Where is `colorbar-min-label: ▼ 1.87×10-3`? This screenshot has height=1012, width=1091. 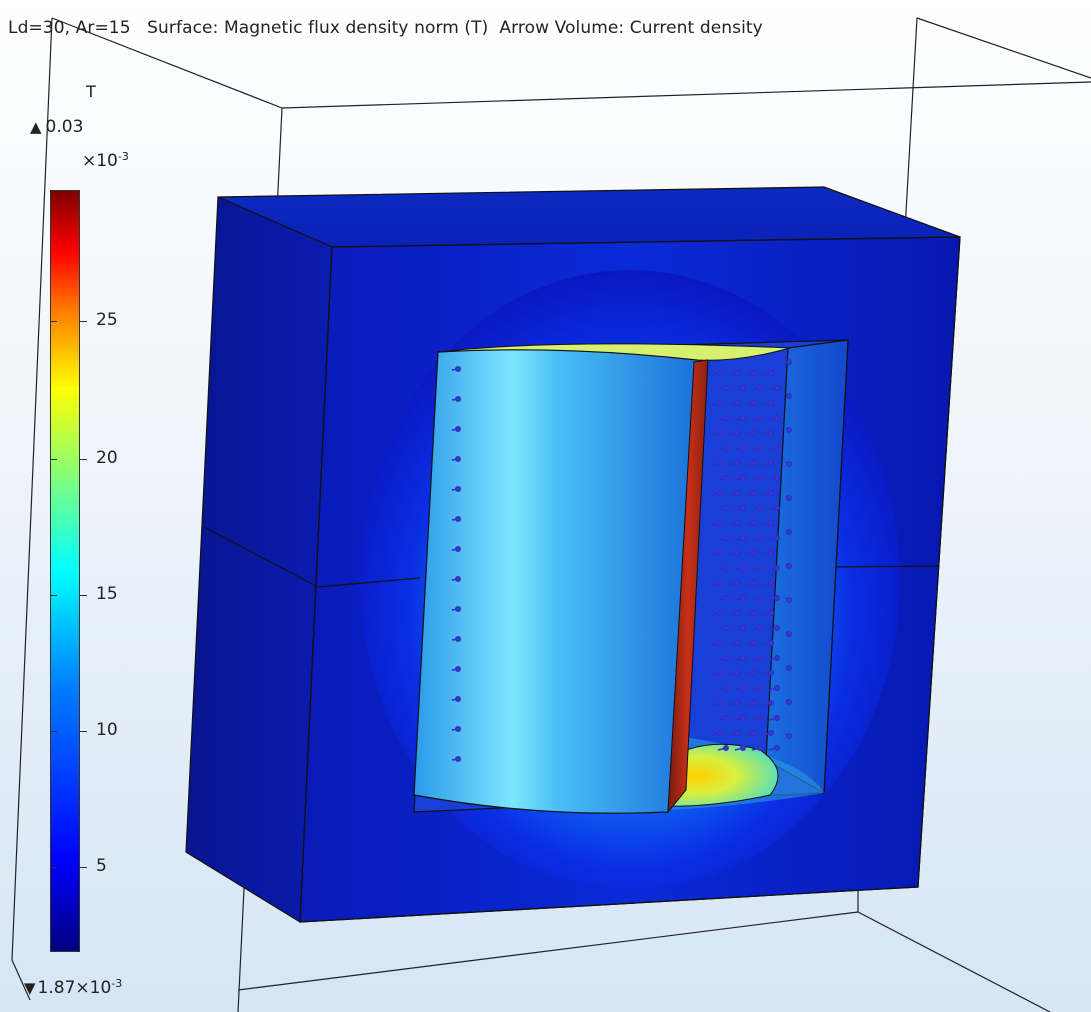
colorbar-min-label: ▼ 1.87×10-3 is located at coordinates (73, 987).